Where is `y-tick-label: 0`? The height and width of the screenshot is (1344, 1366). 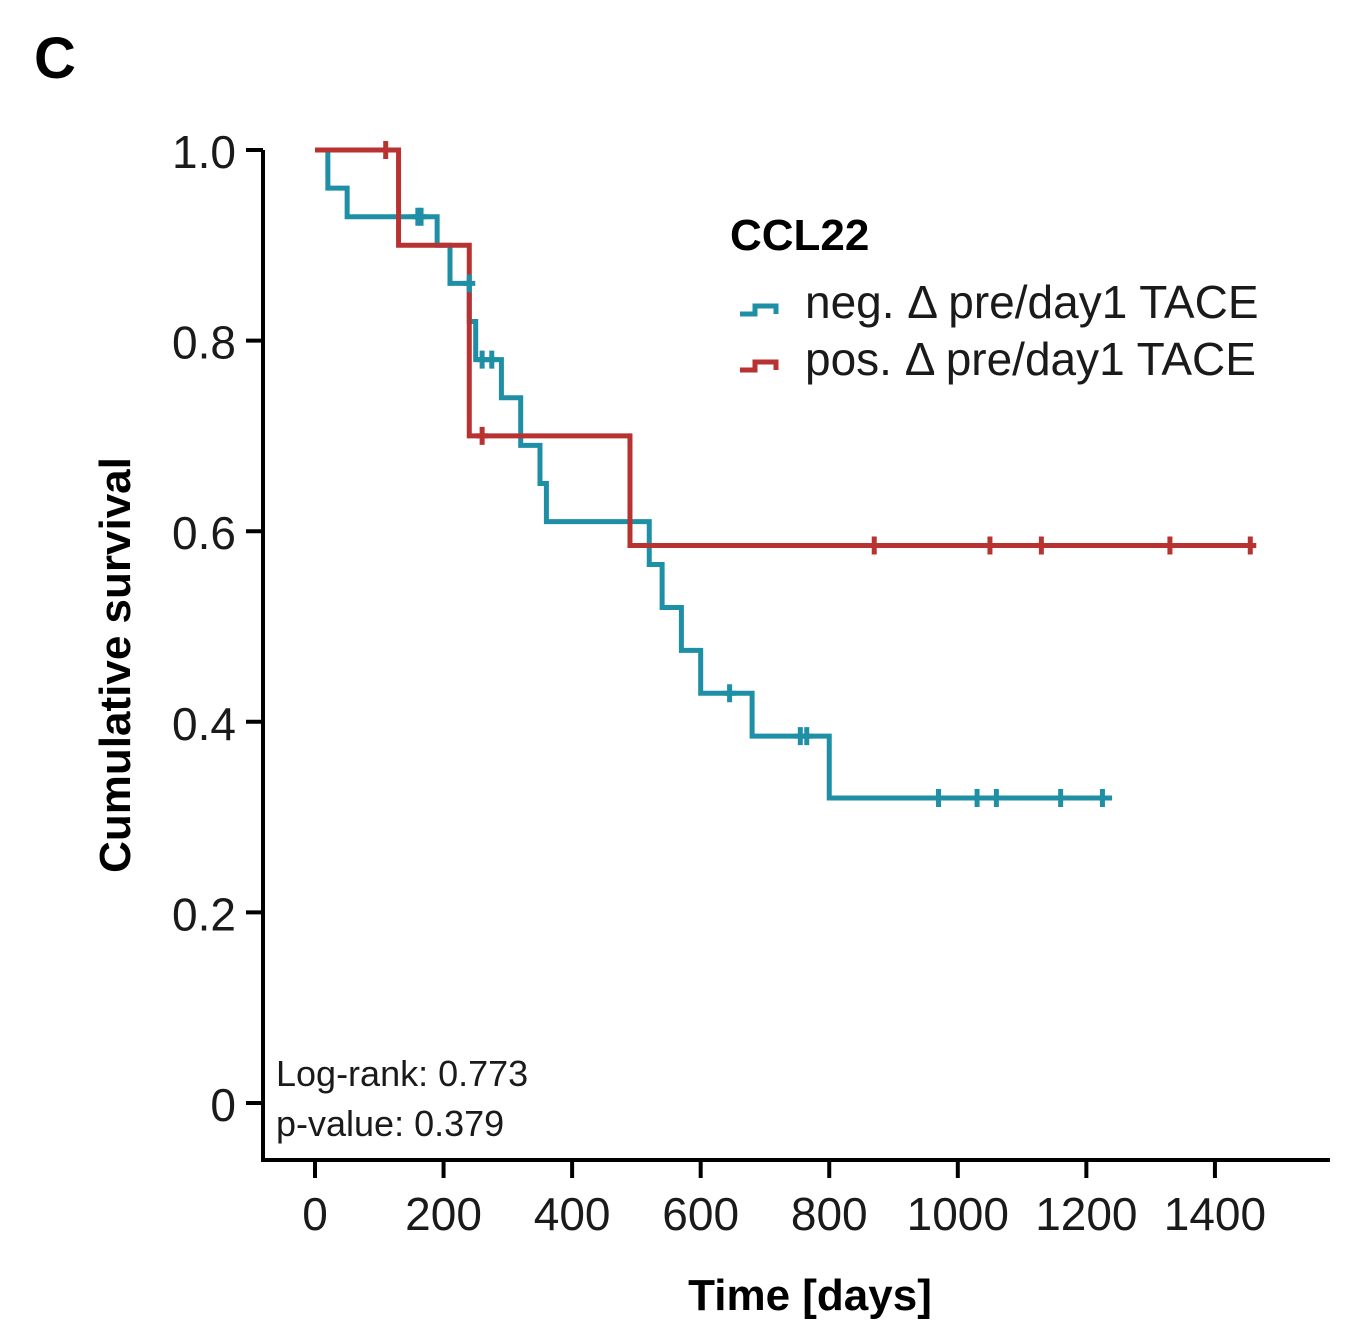
y-tick-label: 0 is located at coordinates (223, 1105).